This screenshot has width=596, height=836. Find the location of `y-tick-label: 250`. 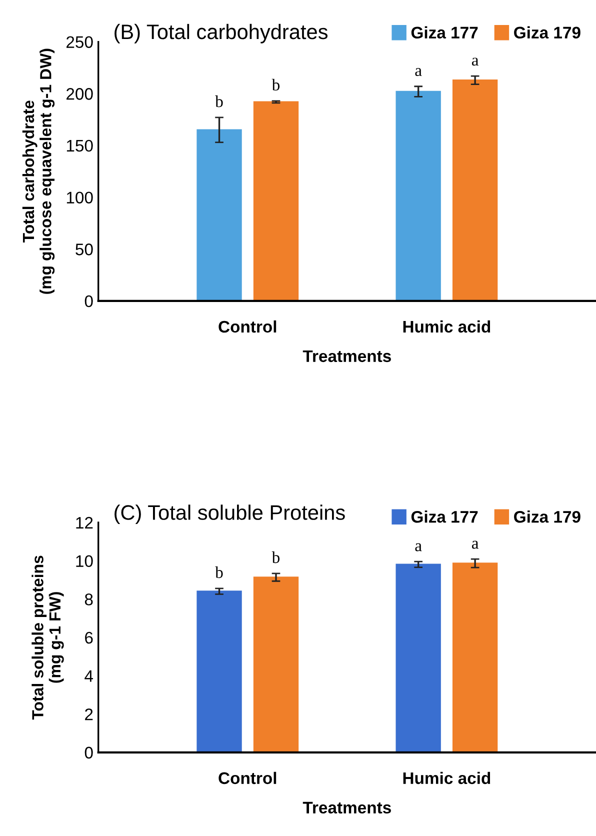

y-tick-label: 250 is located at coordinates (79, 42).